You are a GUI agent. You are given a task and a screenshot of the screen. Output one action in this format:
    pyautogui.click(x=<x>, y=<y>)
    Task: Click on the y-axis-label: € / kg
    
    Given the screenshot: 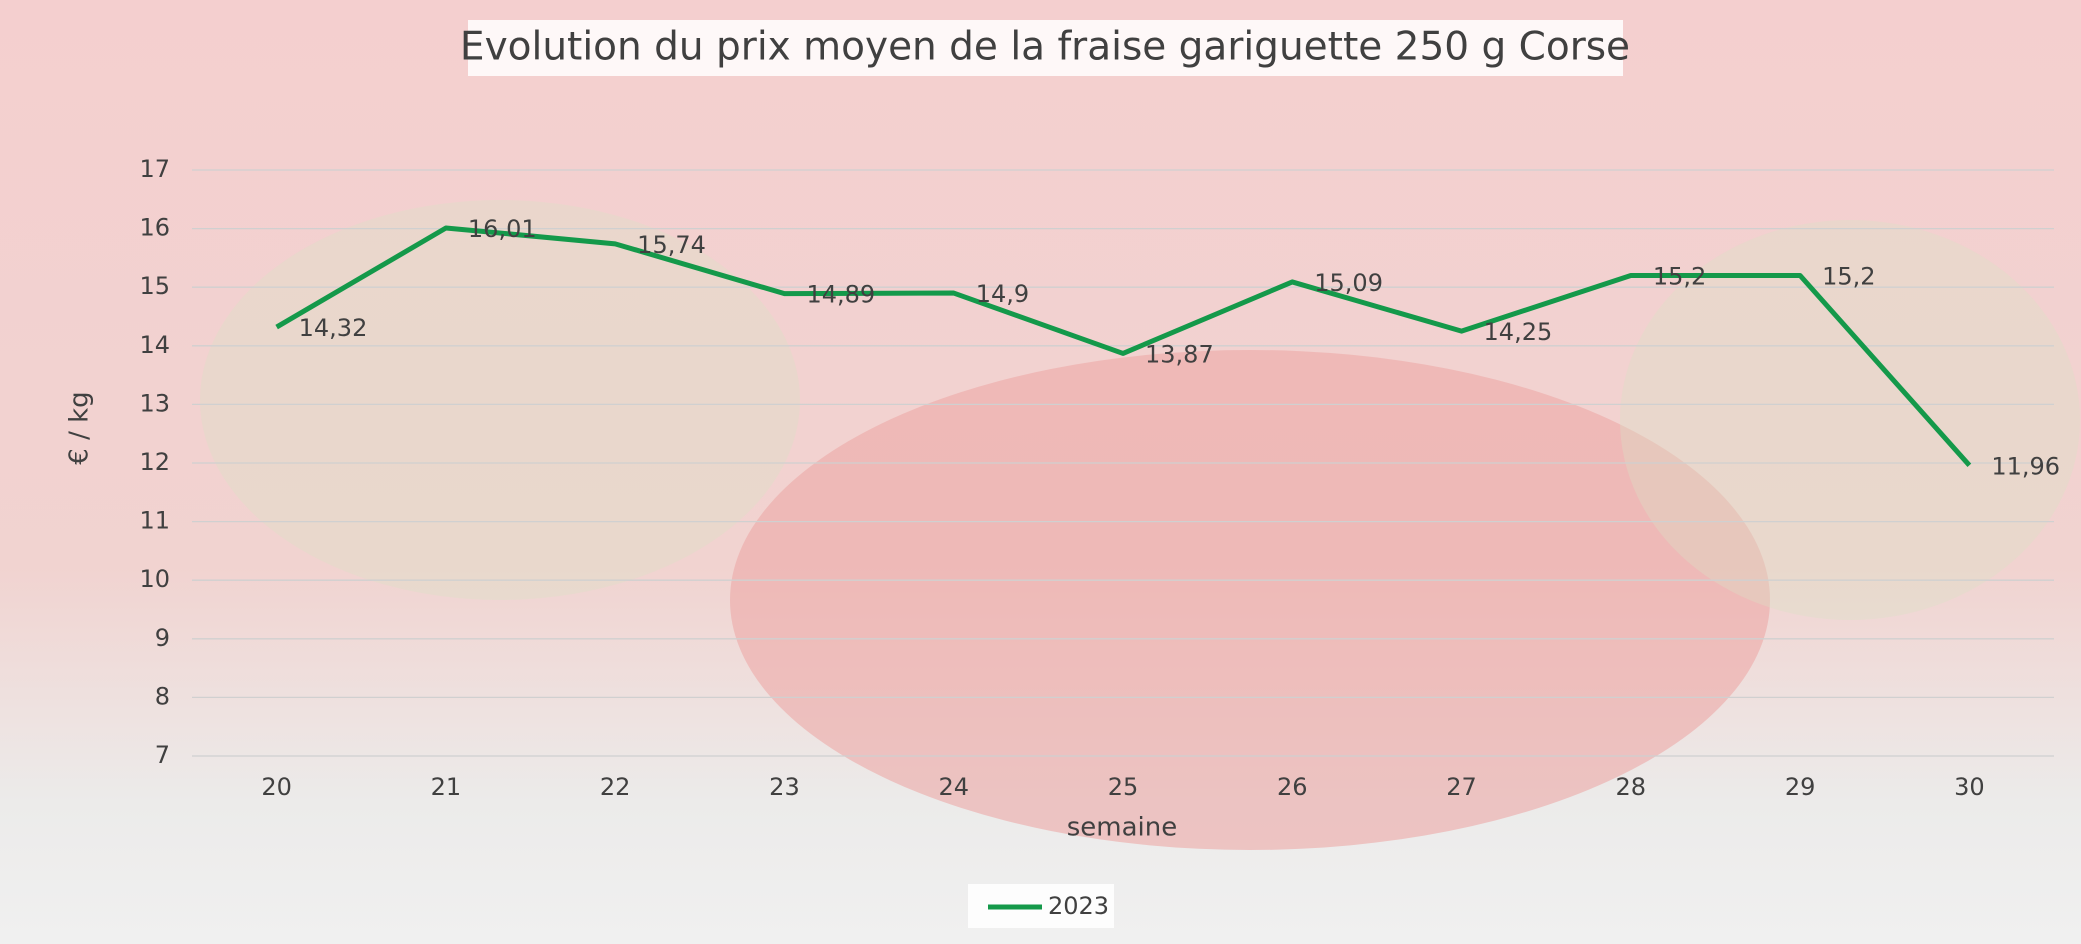 What is the action you would take?
    pyautogui.click(x=80, y=427)
    